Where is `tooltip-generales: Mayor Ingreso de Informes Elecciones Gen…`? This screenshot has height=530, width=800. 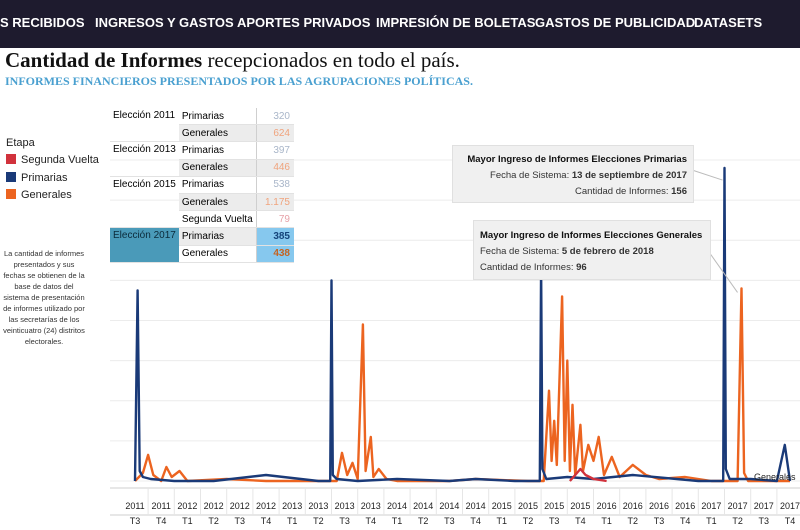 tooltip-generales: Mayor Ingreso de Informes Elecciones Gen… is located at coordinates (592, 250).